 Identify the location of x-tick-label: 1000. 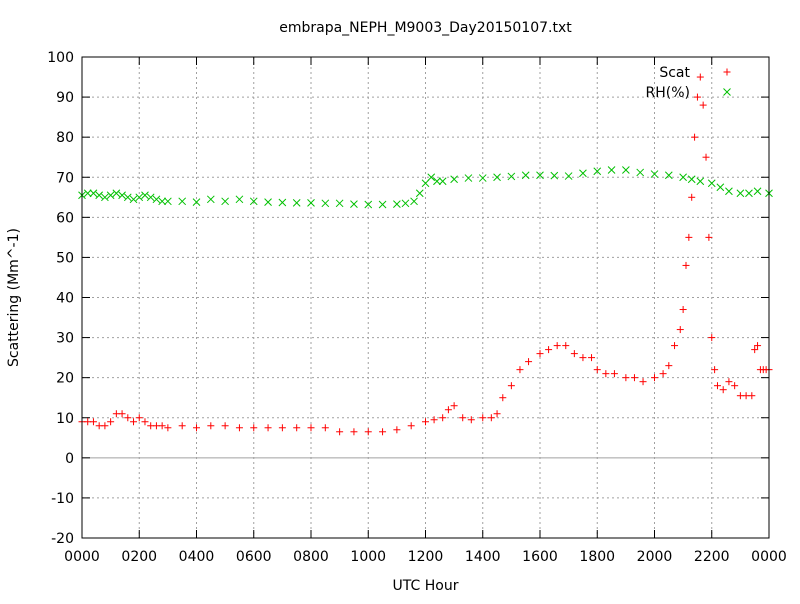
(368, 557).